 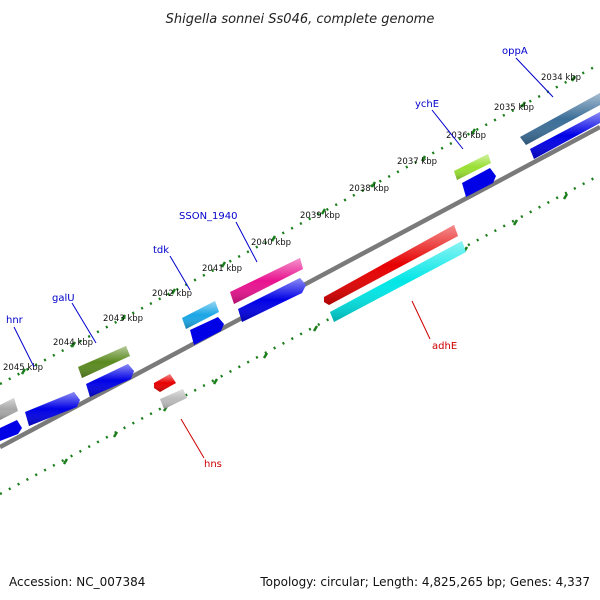 I want to click on gene-label-galU: galU, so click(x=63, y=298).